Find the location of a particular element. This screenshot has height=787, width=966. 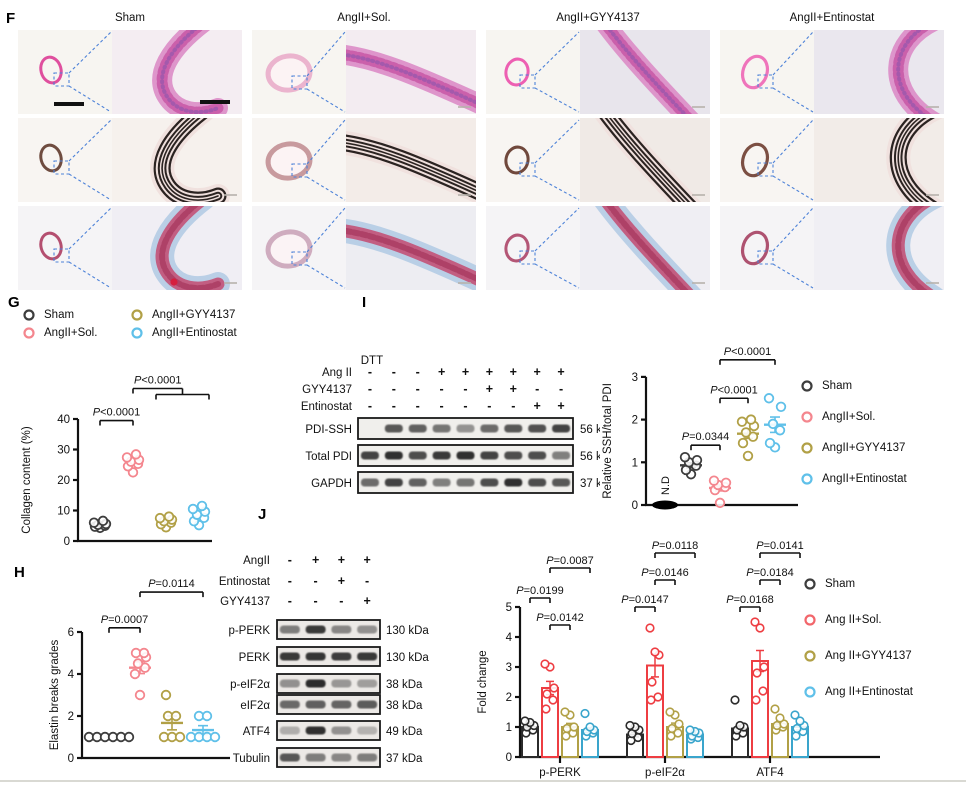

svg-text: PERK is located at coordinates (255, 658).